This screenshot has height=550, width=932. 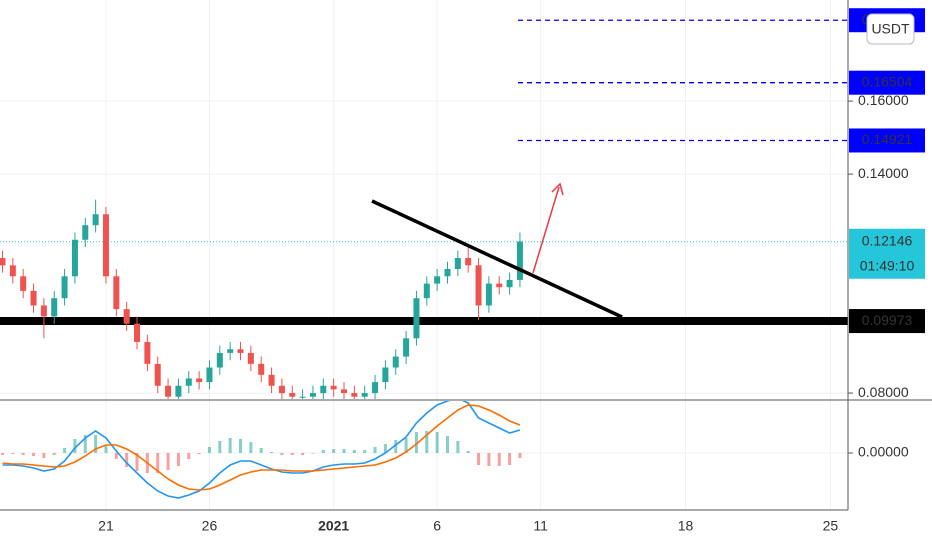 What do you see at coordinates (883, 452) in the screenshot?
I see `y-tick-label: 0.00000` at bounding box center [883, 452].